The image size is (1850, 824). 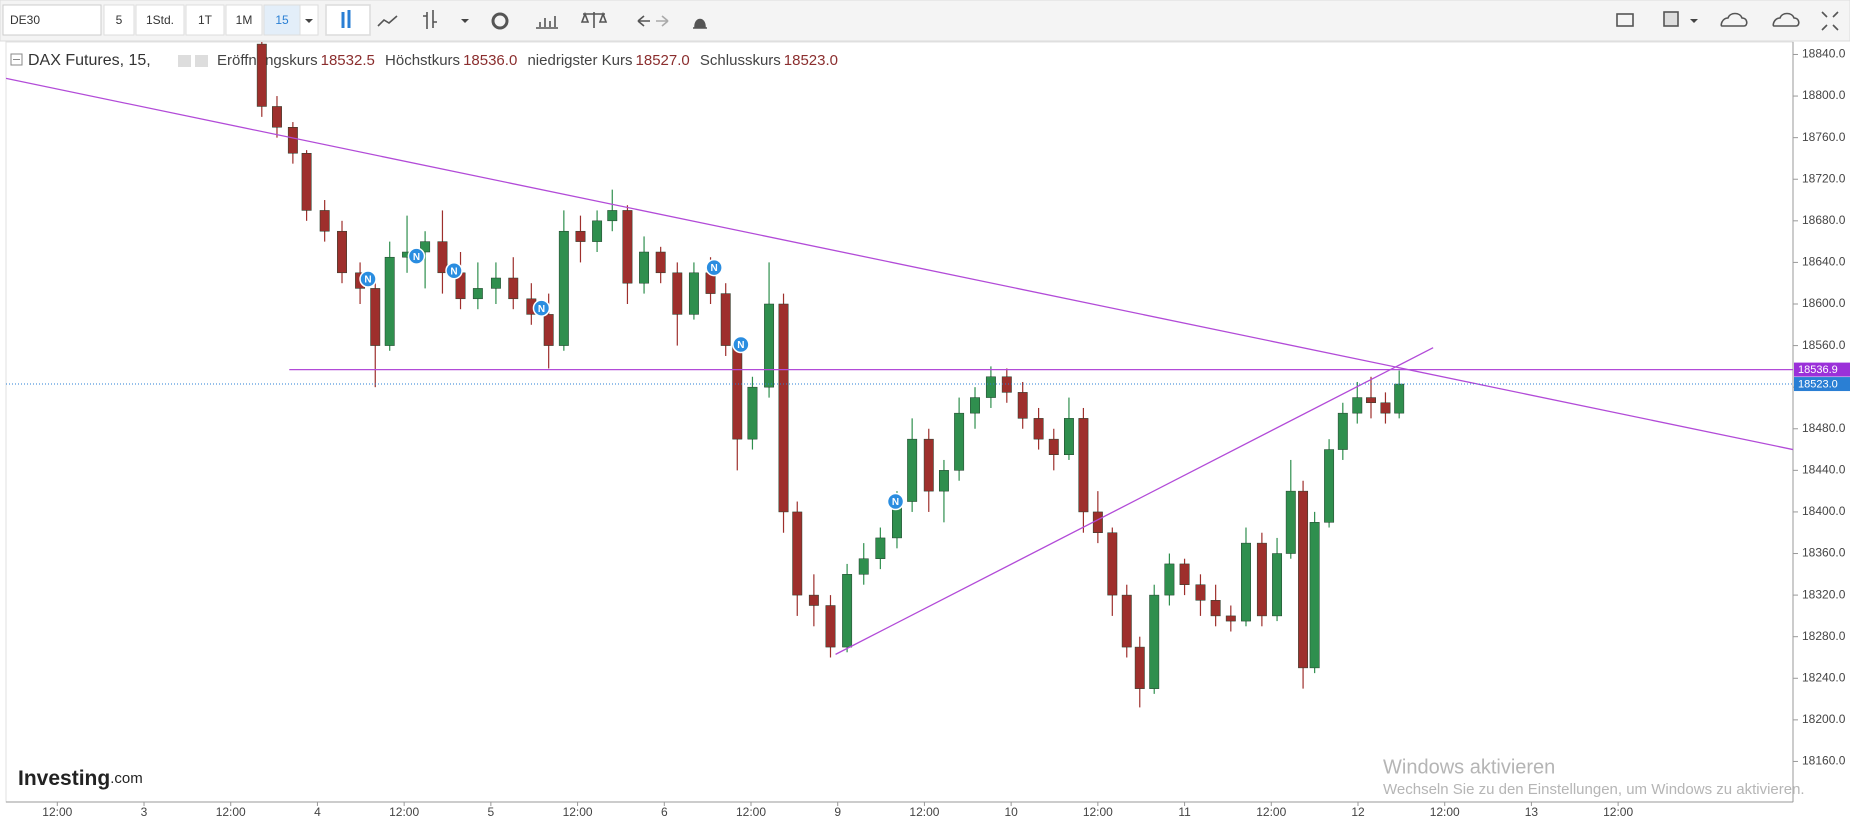 What do you see at coordinates (1818, 384) in the screenshot?
I see `price-tag-label: 18523.0` at bounding box center [1818, 384].